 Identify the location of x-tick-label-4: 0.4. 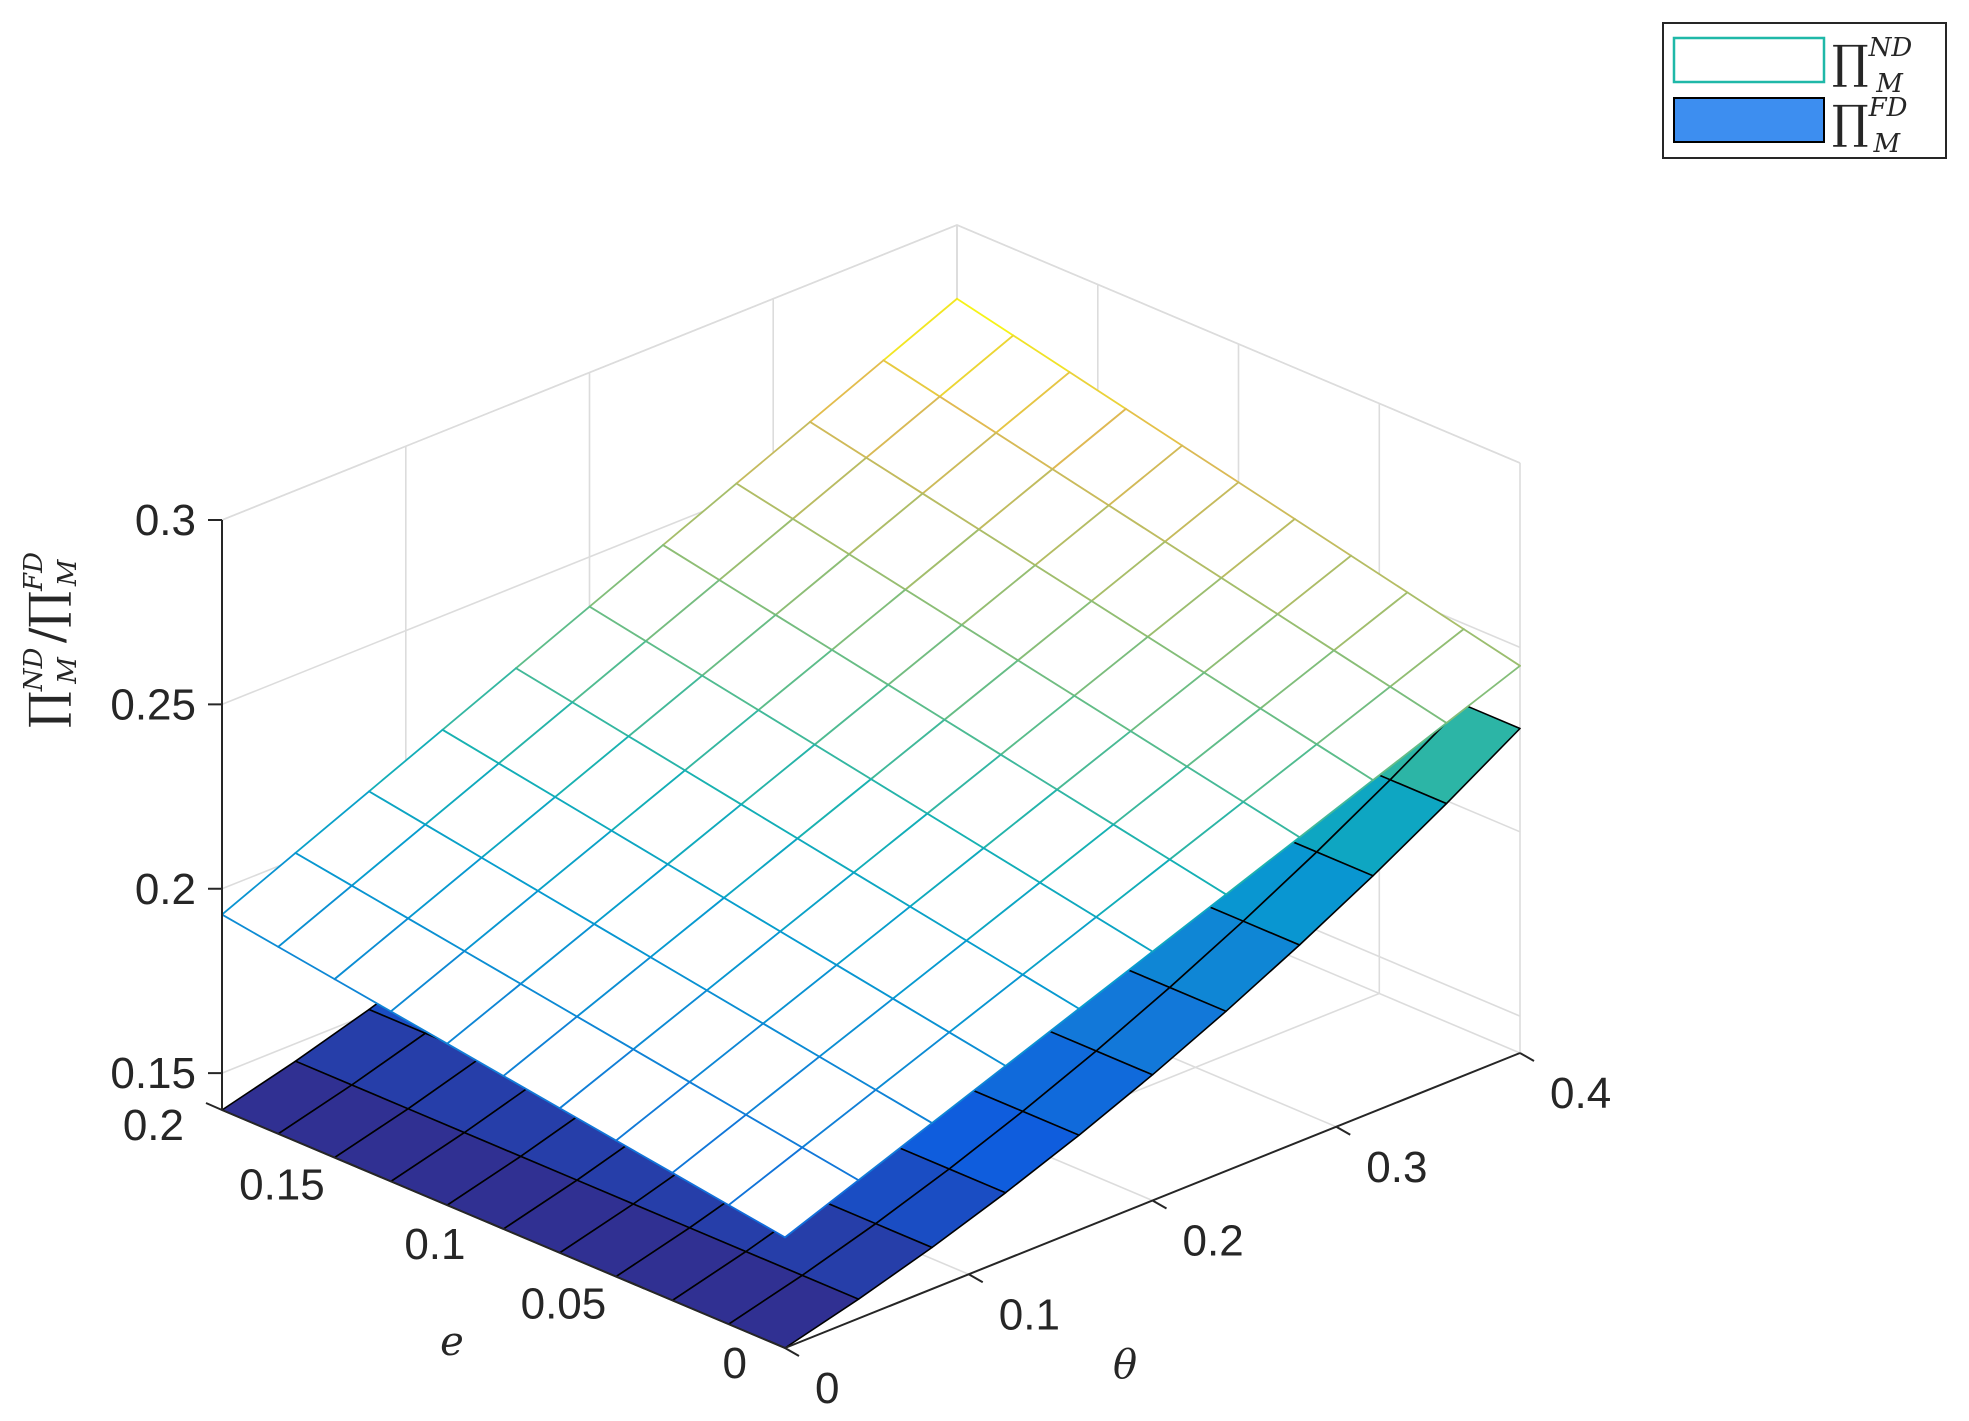
(1580, 1093).